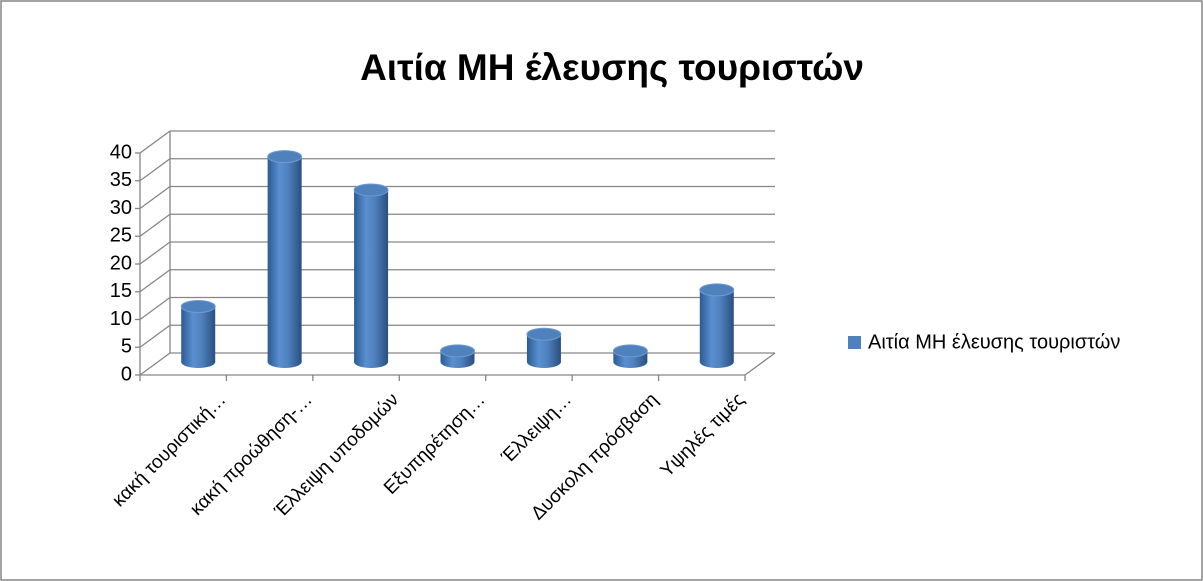  Describe the element at coordinates (126, 347) in the screenshot. I see `y-tick-label: 5` at that location.